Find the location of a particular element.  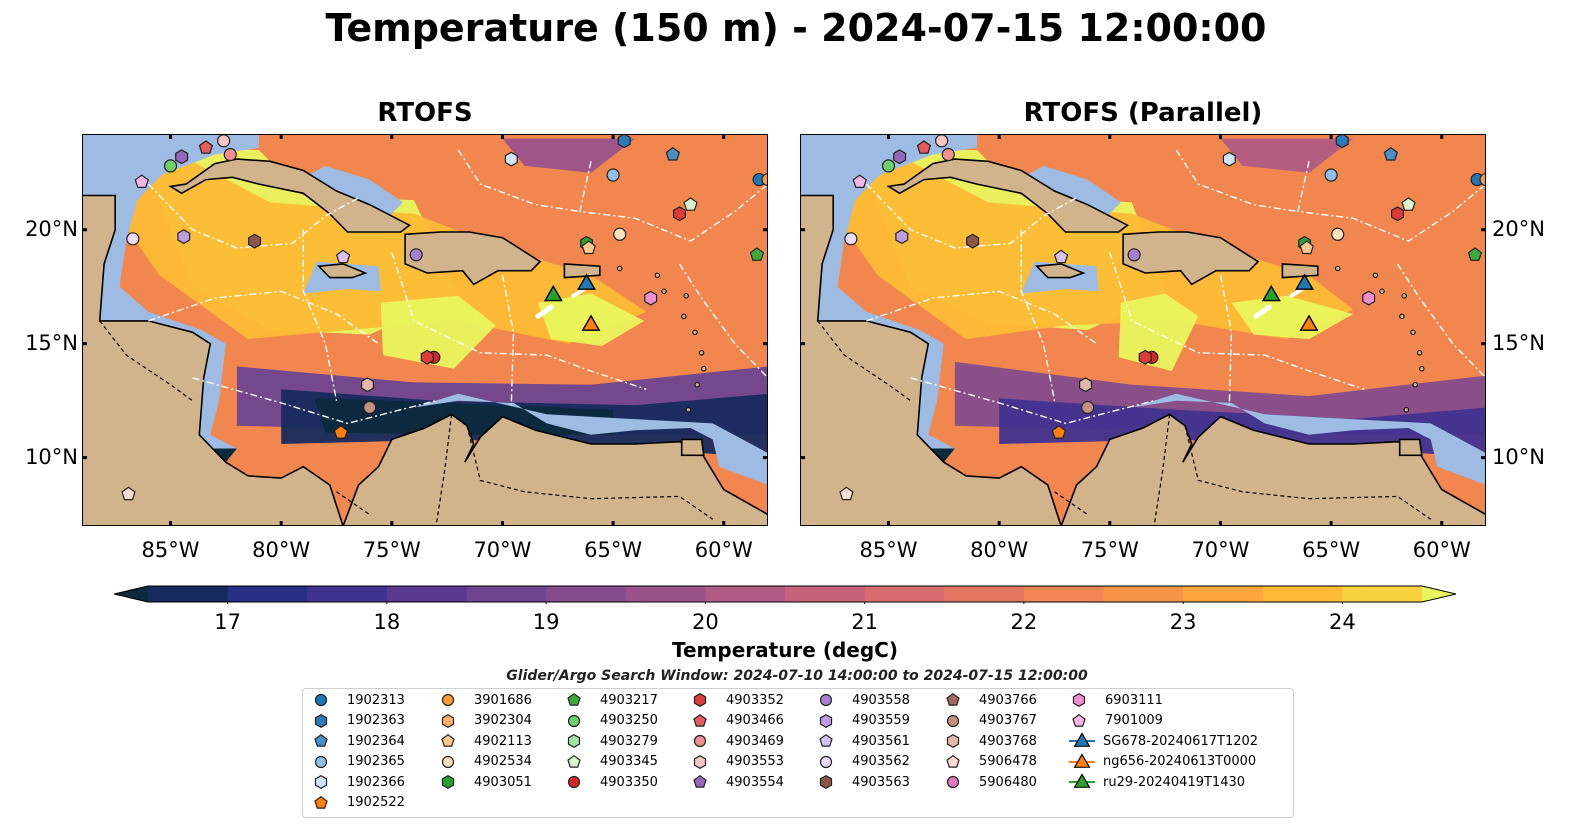

legend-label: 1902365 is located at coordinates (376, 761).